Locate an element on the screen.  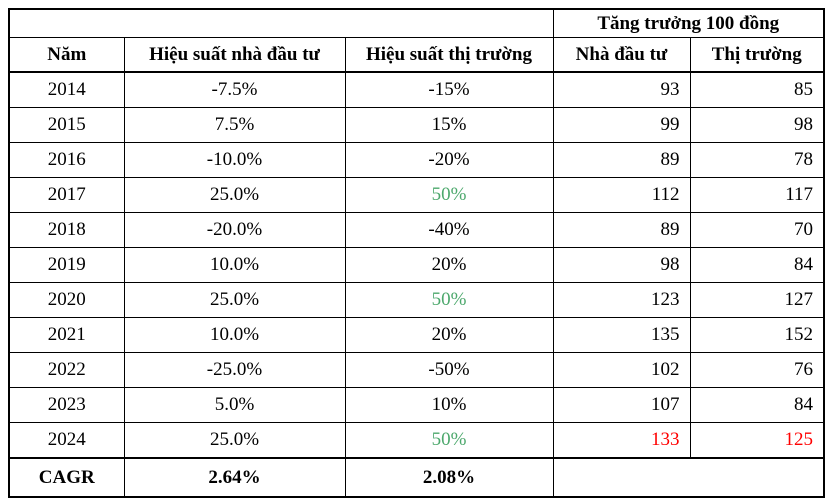
table-row: 2017 25.0% 50% 112 117 is located at coordinates (416, 195).